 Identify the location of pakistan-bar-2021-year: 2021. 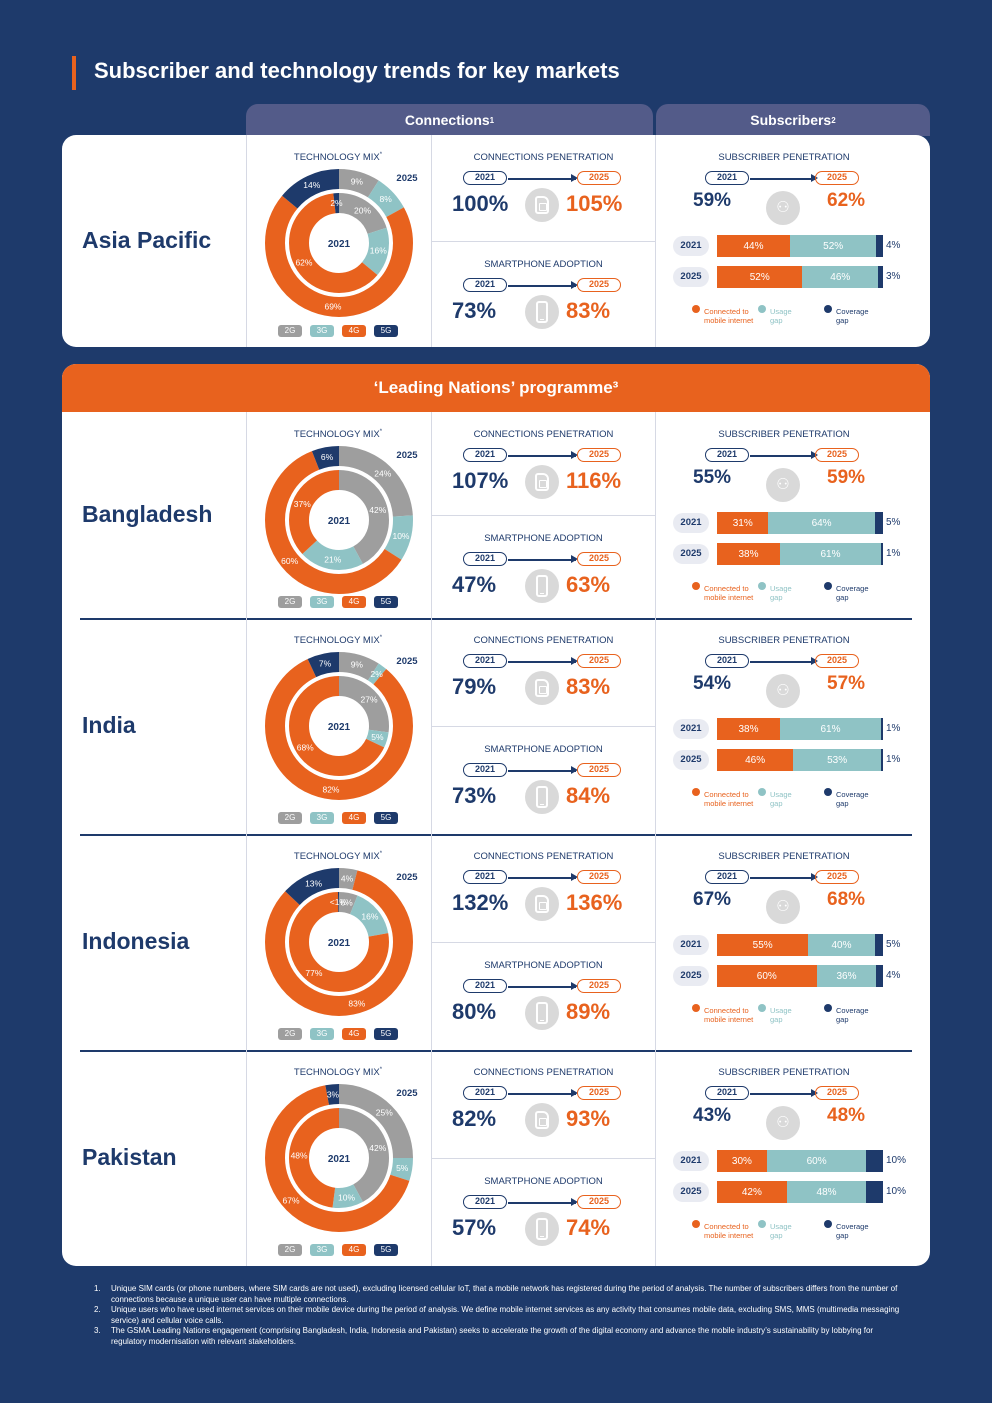
(691, 1161).